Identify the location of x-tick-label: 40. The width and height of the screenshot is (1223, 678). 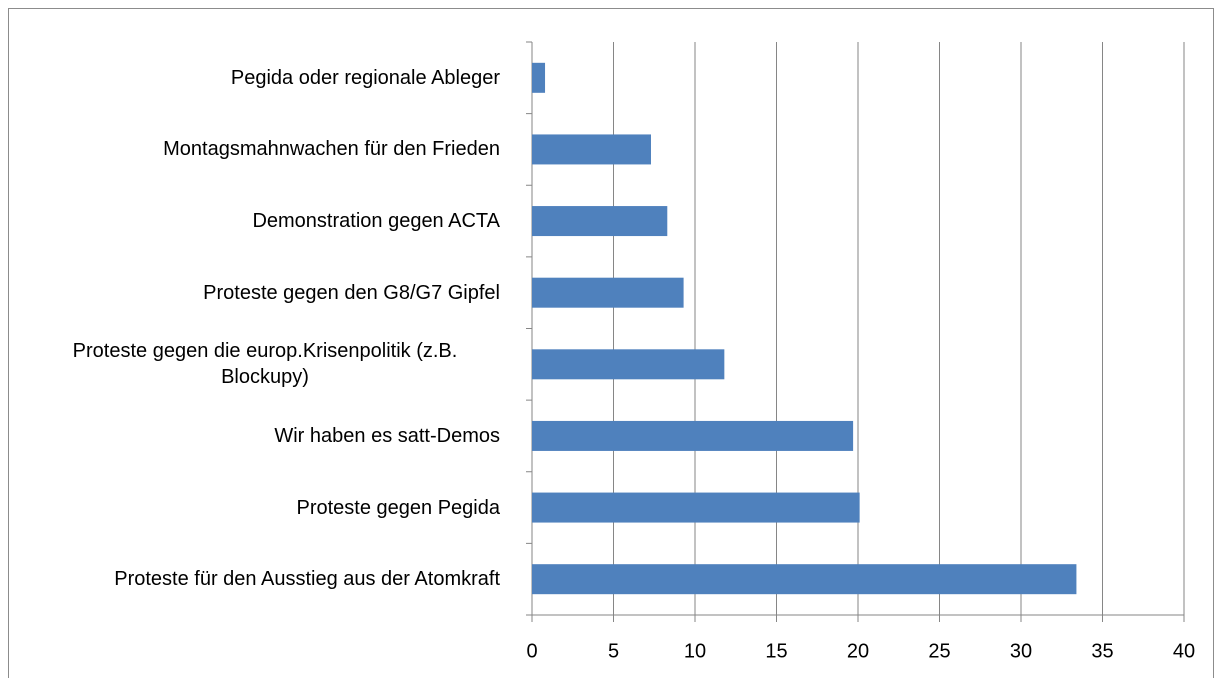
(1184, 651).